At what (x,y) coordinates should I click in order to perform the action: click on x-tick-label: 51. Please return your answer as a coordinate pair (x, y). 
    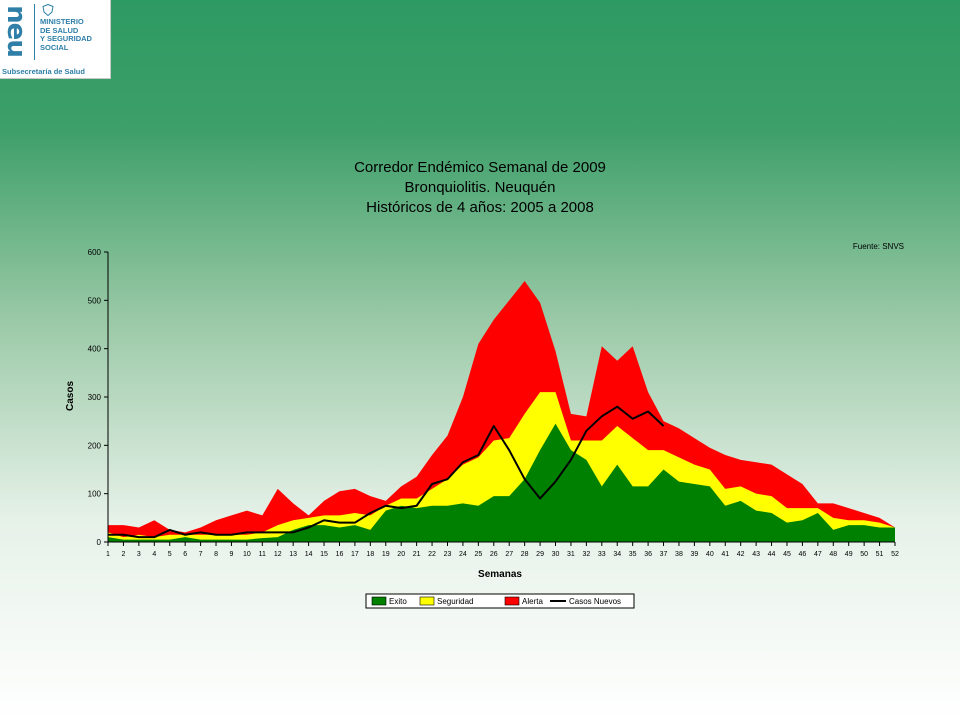
    Looking at the image, I should click on (880, 554).